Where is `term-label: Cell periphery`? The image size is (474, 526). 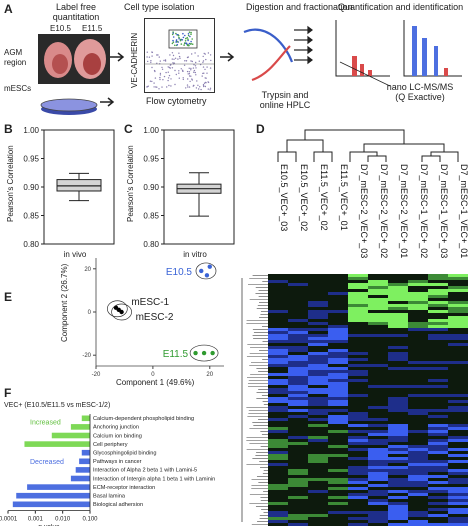
term-label: Cell periphery is located at coordinates (110, 445).